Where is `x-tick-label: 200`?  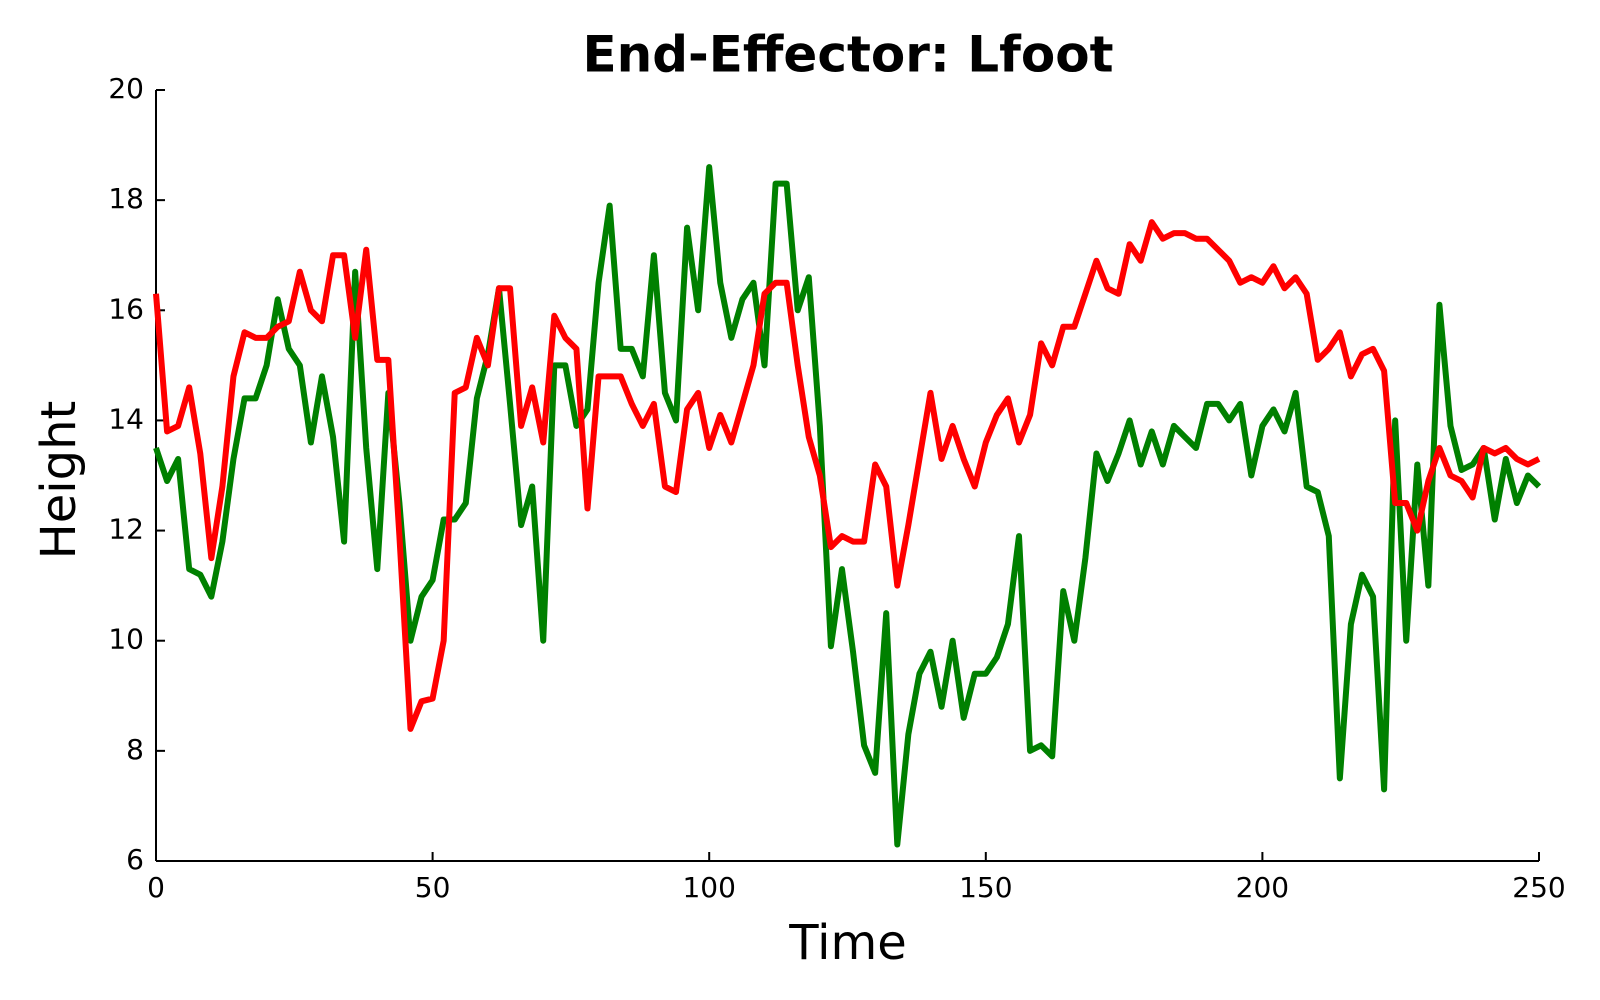 x-tick-label: 200 is located at coordinates (1262, 887).